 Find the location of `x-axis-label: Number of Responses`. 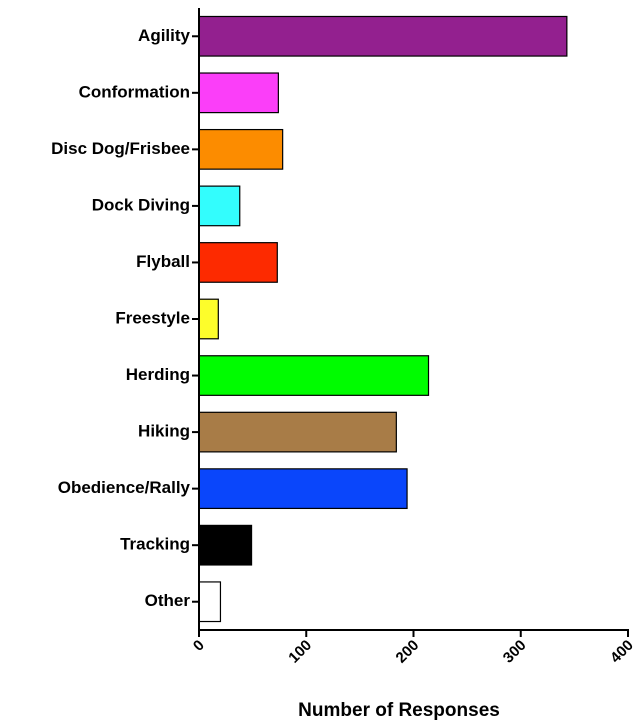

x-axis-label: Number of Responses is located at coordinates (399, 710).